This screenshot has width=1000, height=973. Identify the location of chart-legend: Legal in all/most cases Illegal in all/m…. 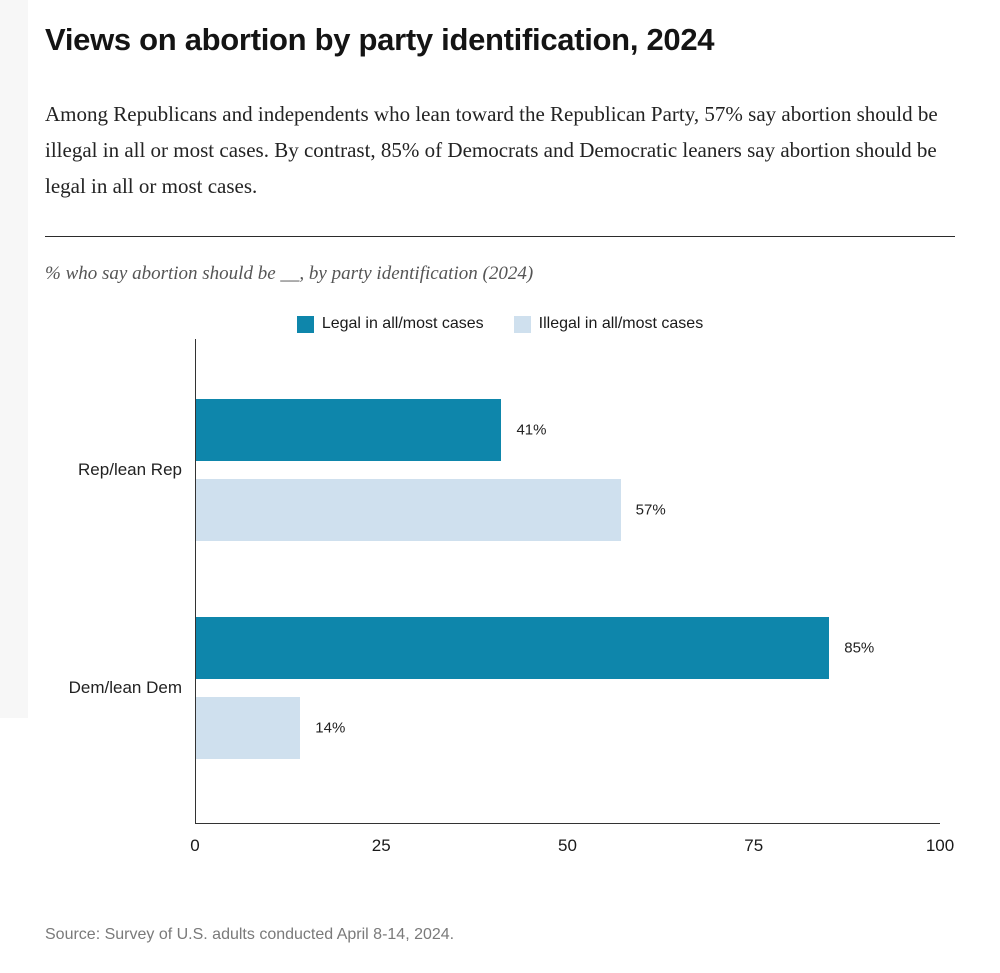
(500, 324).